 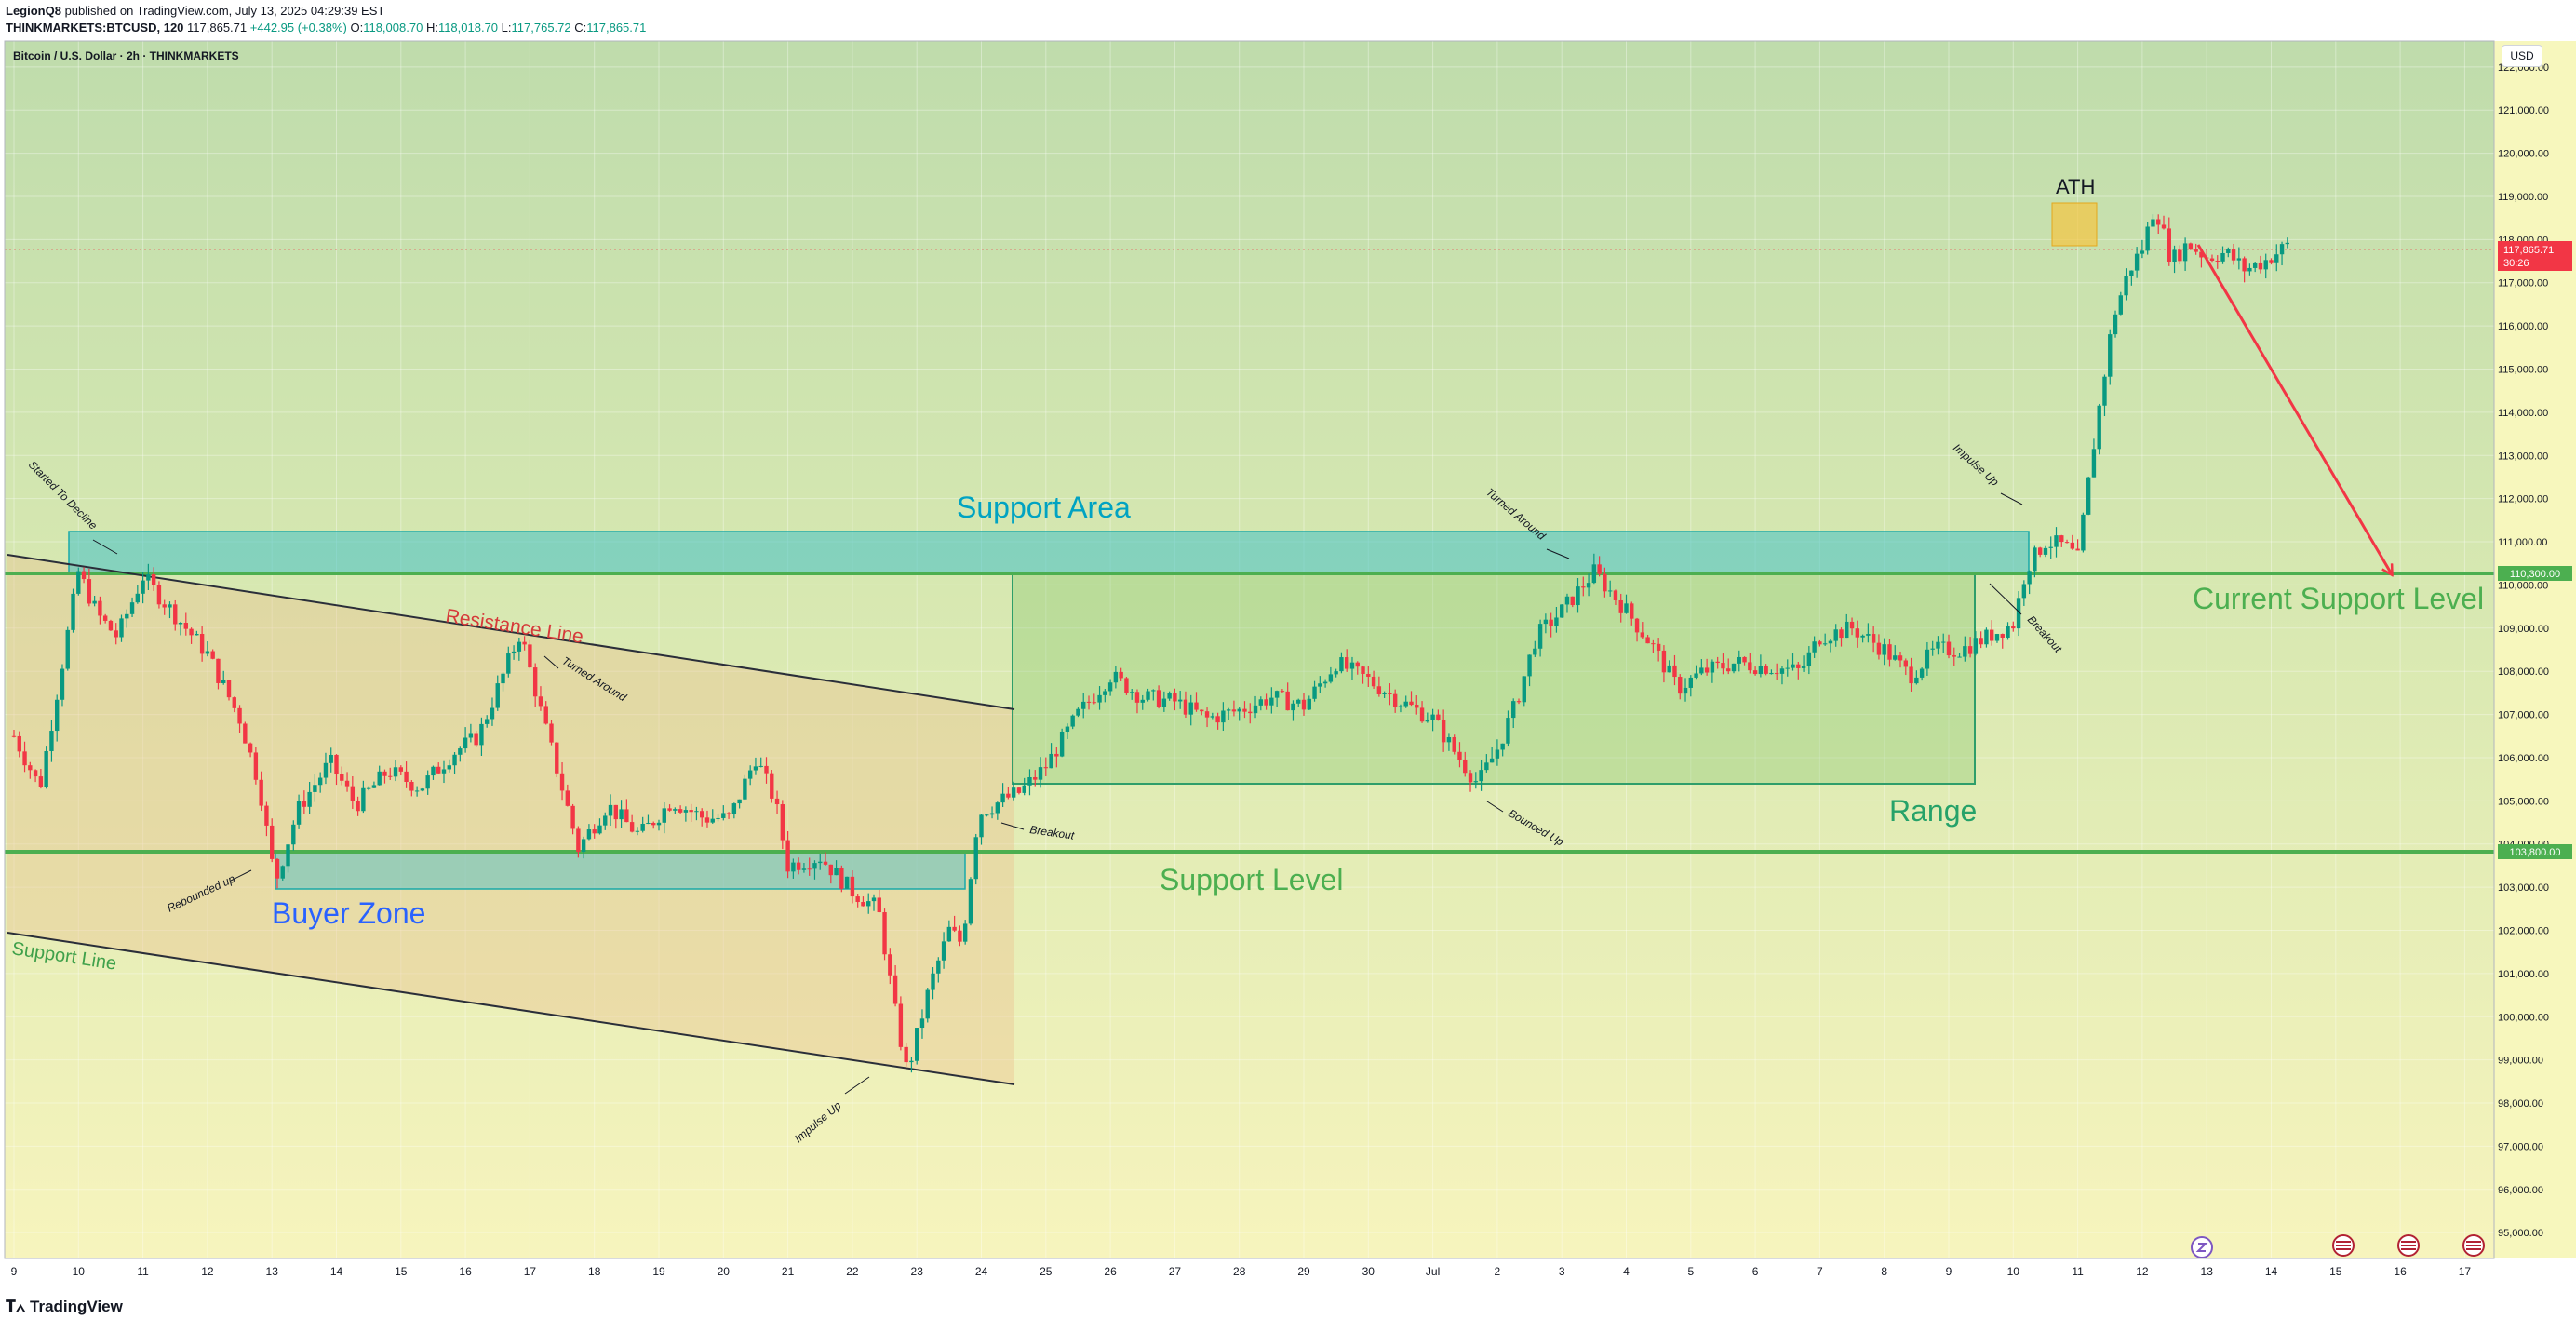 I want to click on price-scale-background, so click(x=2535, y=649).